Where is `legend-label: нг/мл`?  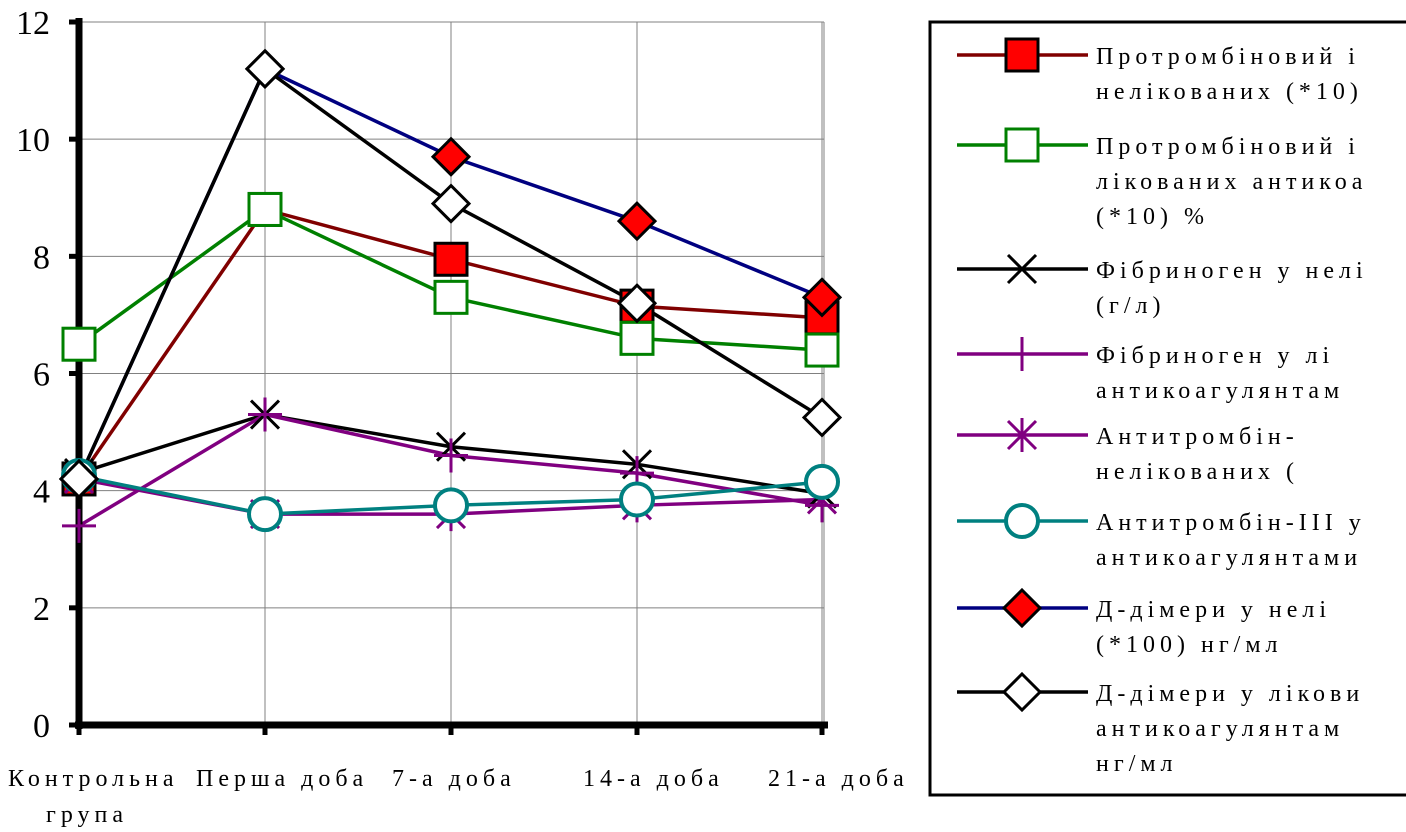 legend-label: нг/мл is located at coordinates (1137, 764).